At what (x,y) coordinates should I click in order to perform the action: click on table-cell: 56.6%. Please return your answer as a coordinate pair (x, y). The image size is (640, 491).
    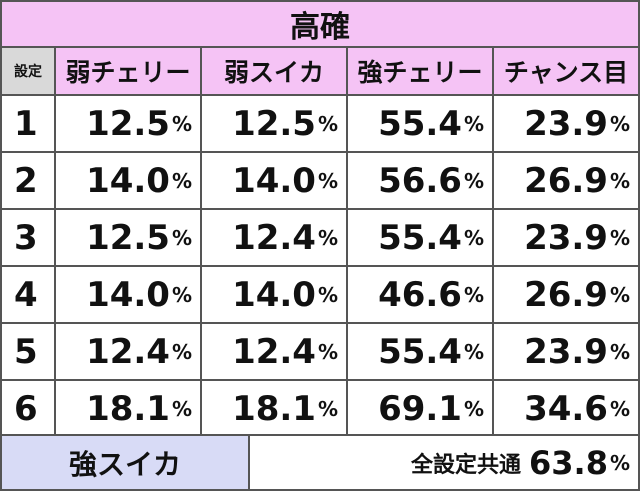
    Looking at the image, I should click on (420, 180).